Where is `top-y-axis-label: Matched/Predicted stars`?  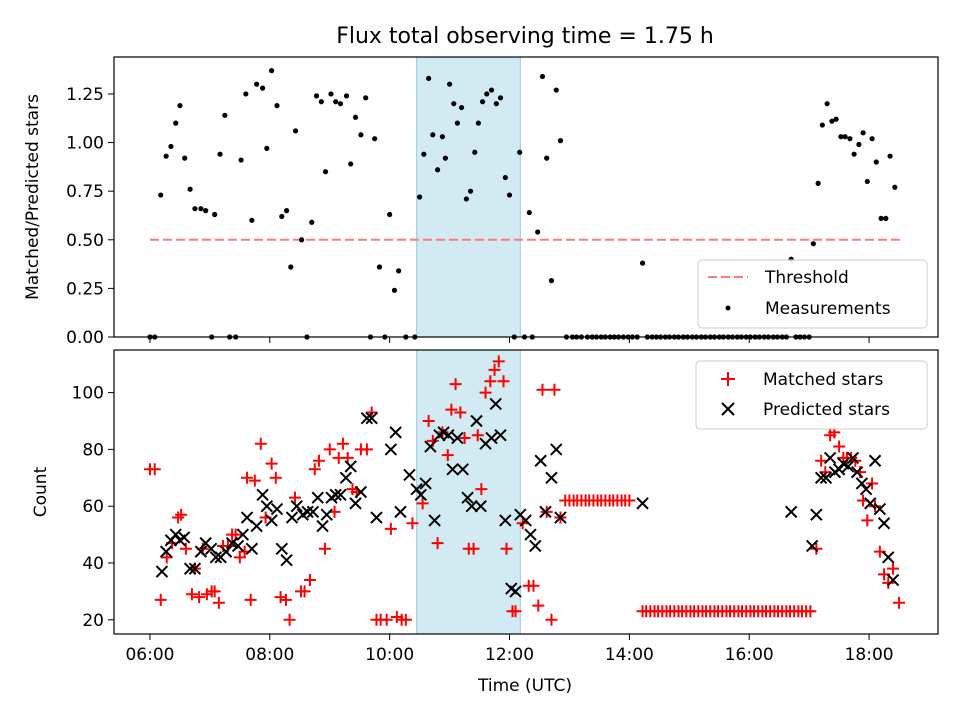
top-y-axis-label: Matched/Predicted stars is located at coordinates (33, 197).